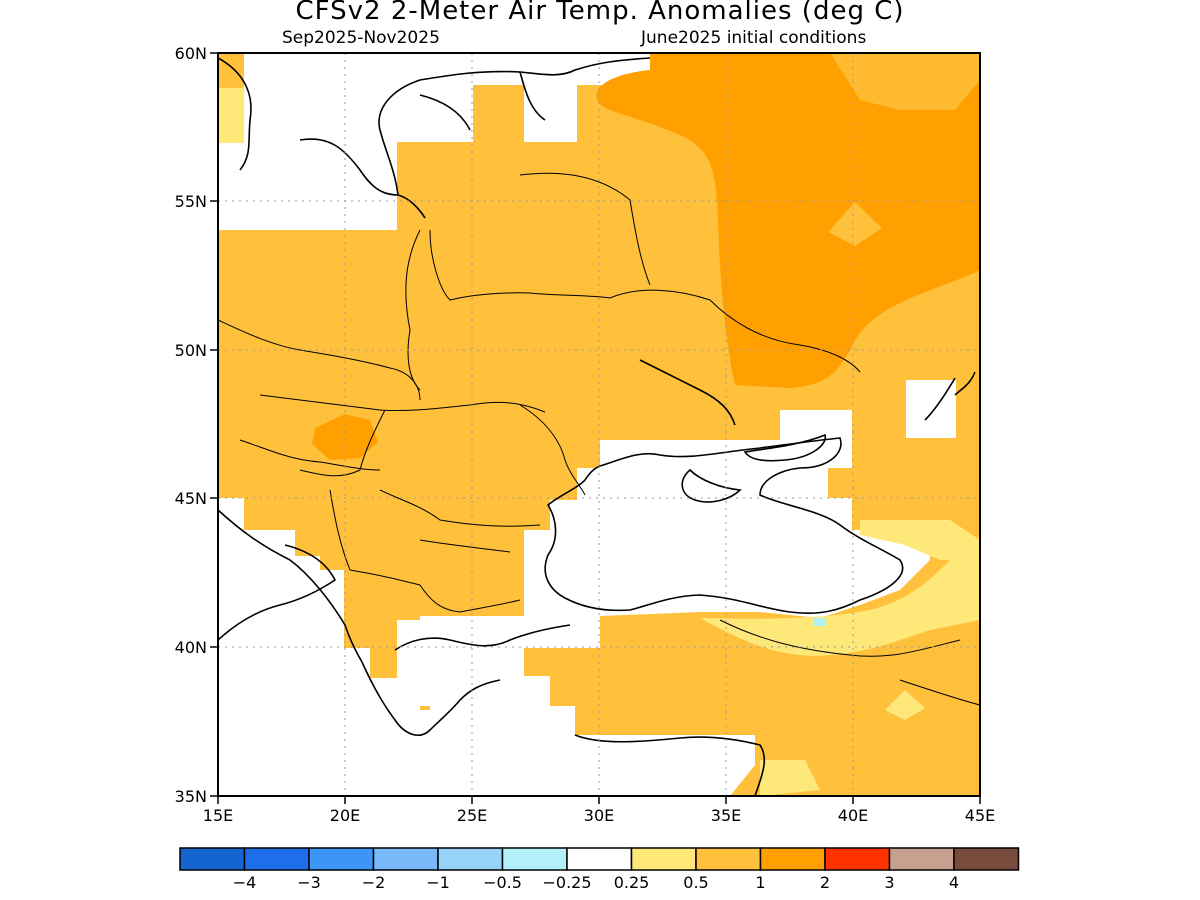 This screenshot has height=900, width=1200. I want to click on anomaly-fill-1-hungary, so click(345, 437).